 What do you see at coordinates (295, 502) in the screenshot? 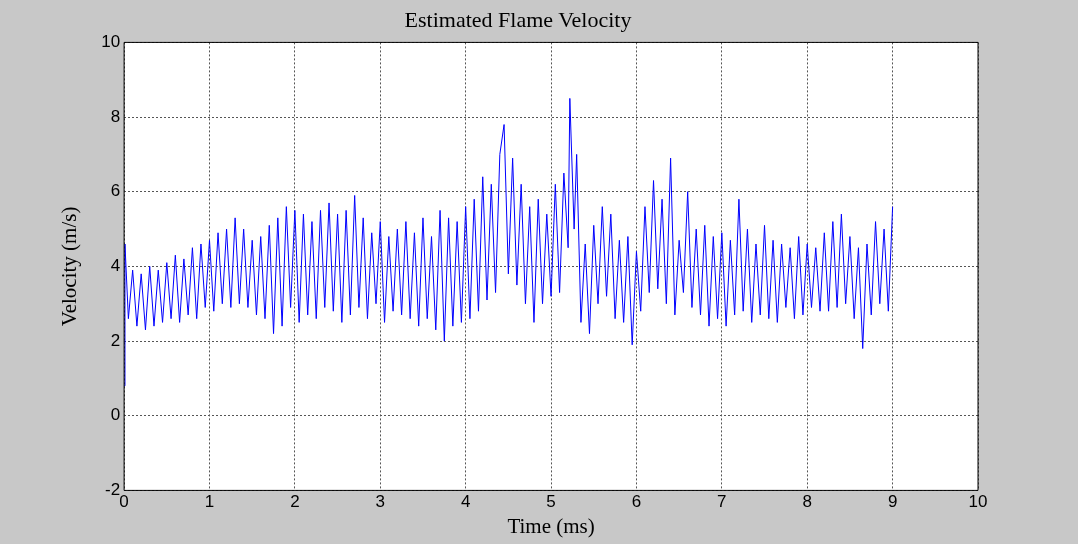
I see `x-tick-label: 2` at bounding box center [295, 502].